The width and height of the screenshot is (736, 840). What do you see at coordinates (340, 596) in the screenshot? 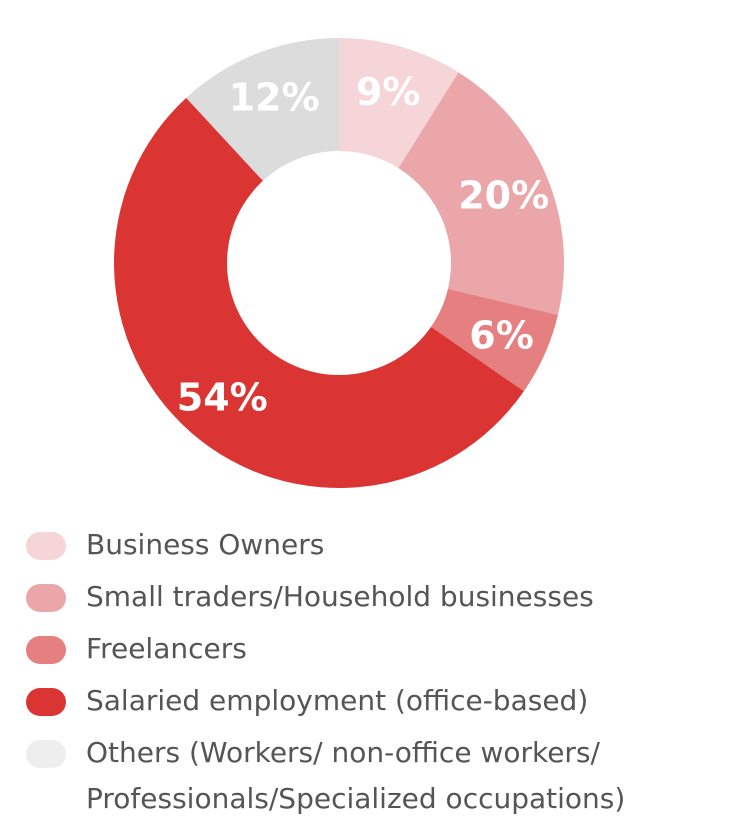
I see `legend-label: Small traders/Household businesses` at bounding box center [340, 596].